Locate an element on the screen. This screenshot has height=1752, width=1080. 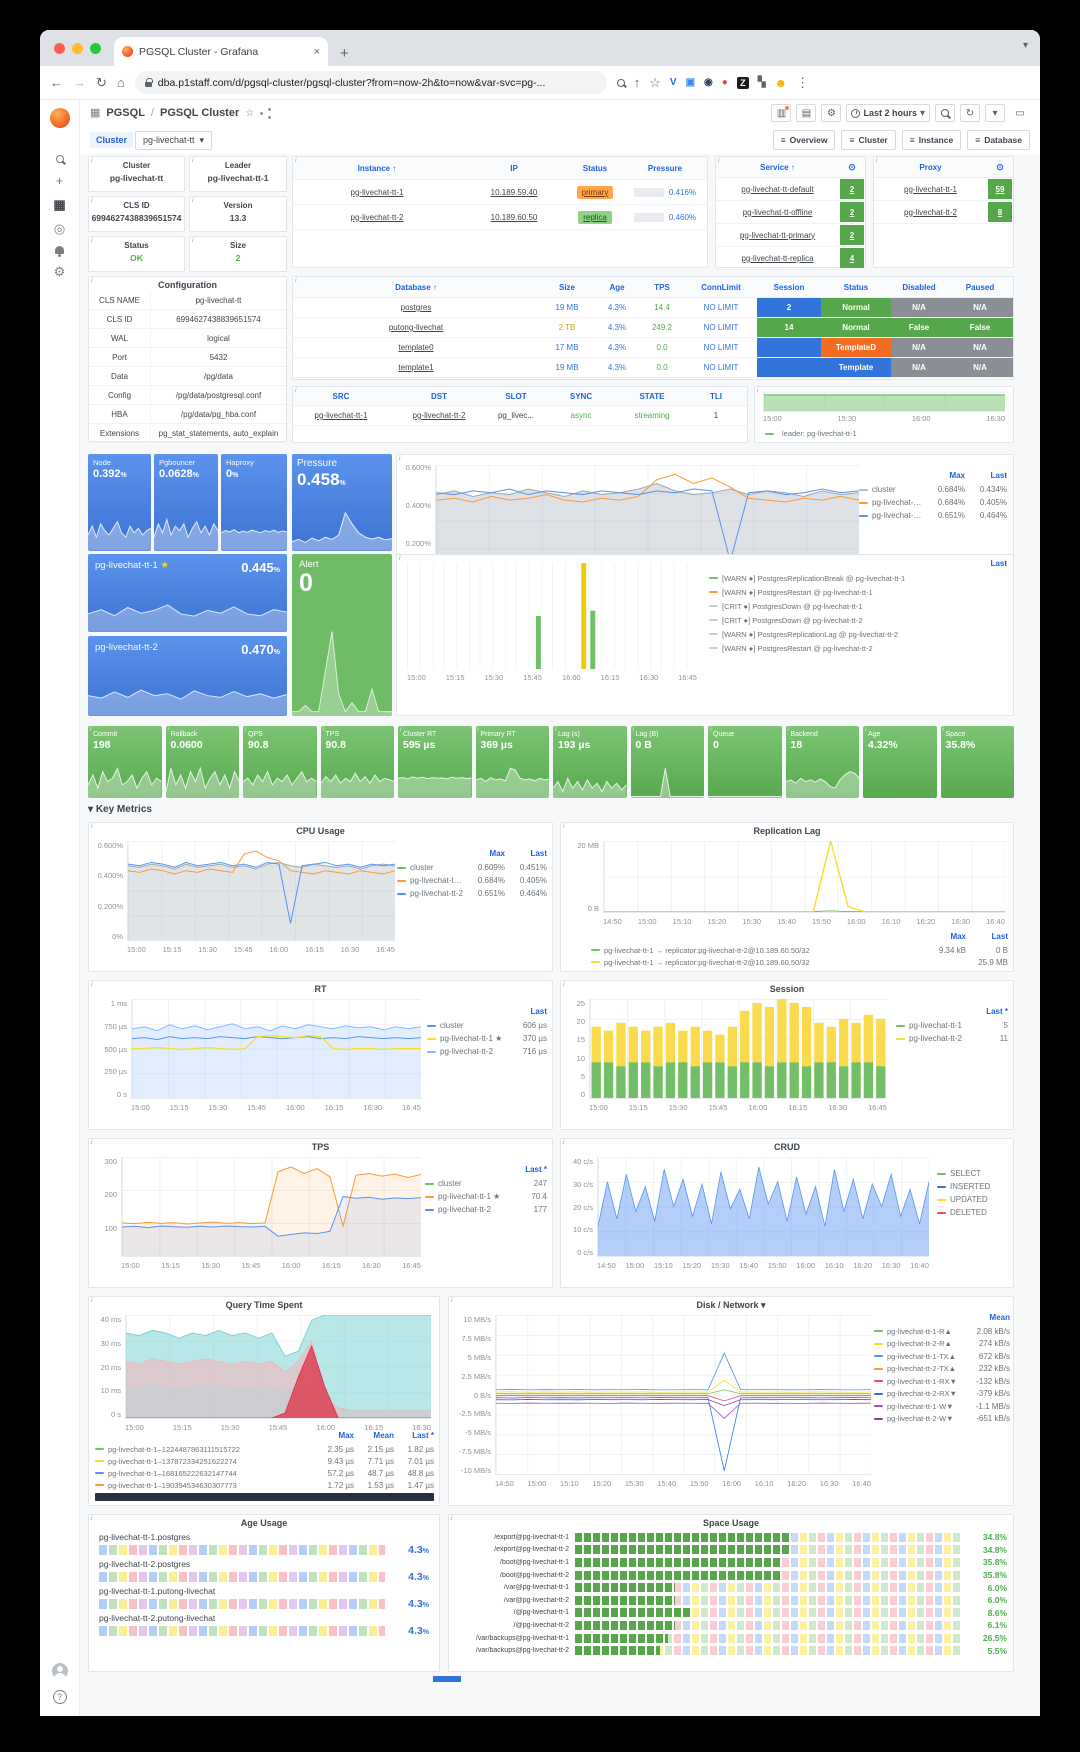
dashboard-settings-button: ⚙ is located at coordinates (831, 113).